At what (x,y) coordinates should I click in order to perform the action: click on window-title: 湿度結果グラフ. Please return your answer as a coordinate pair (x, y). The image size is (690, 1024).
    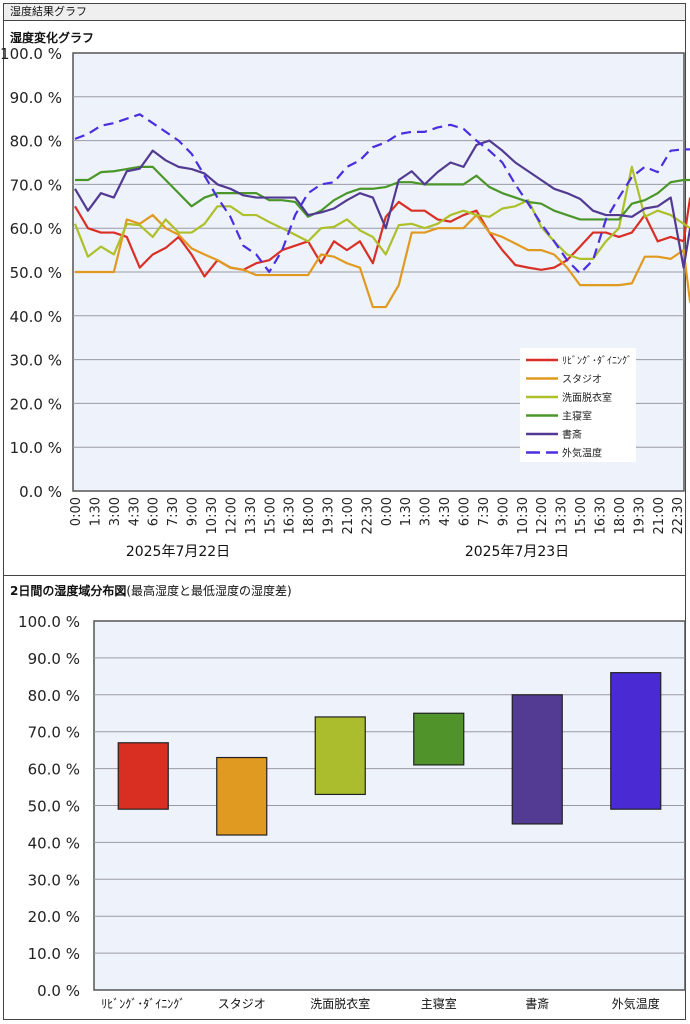
    Looking at the image, I should click on (344, 12).